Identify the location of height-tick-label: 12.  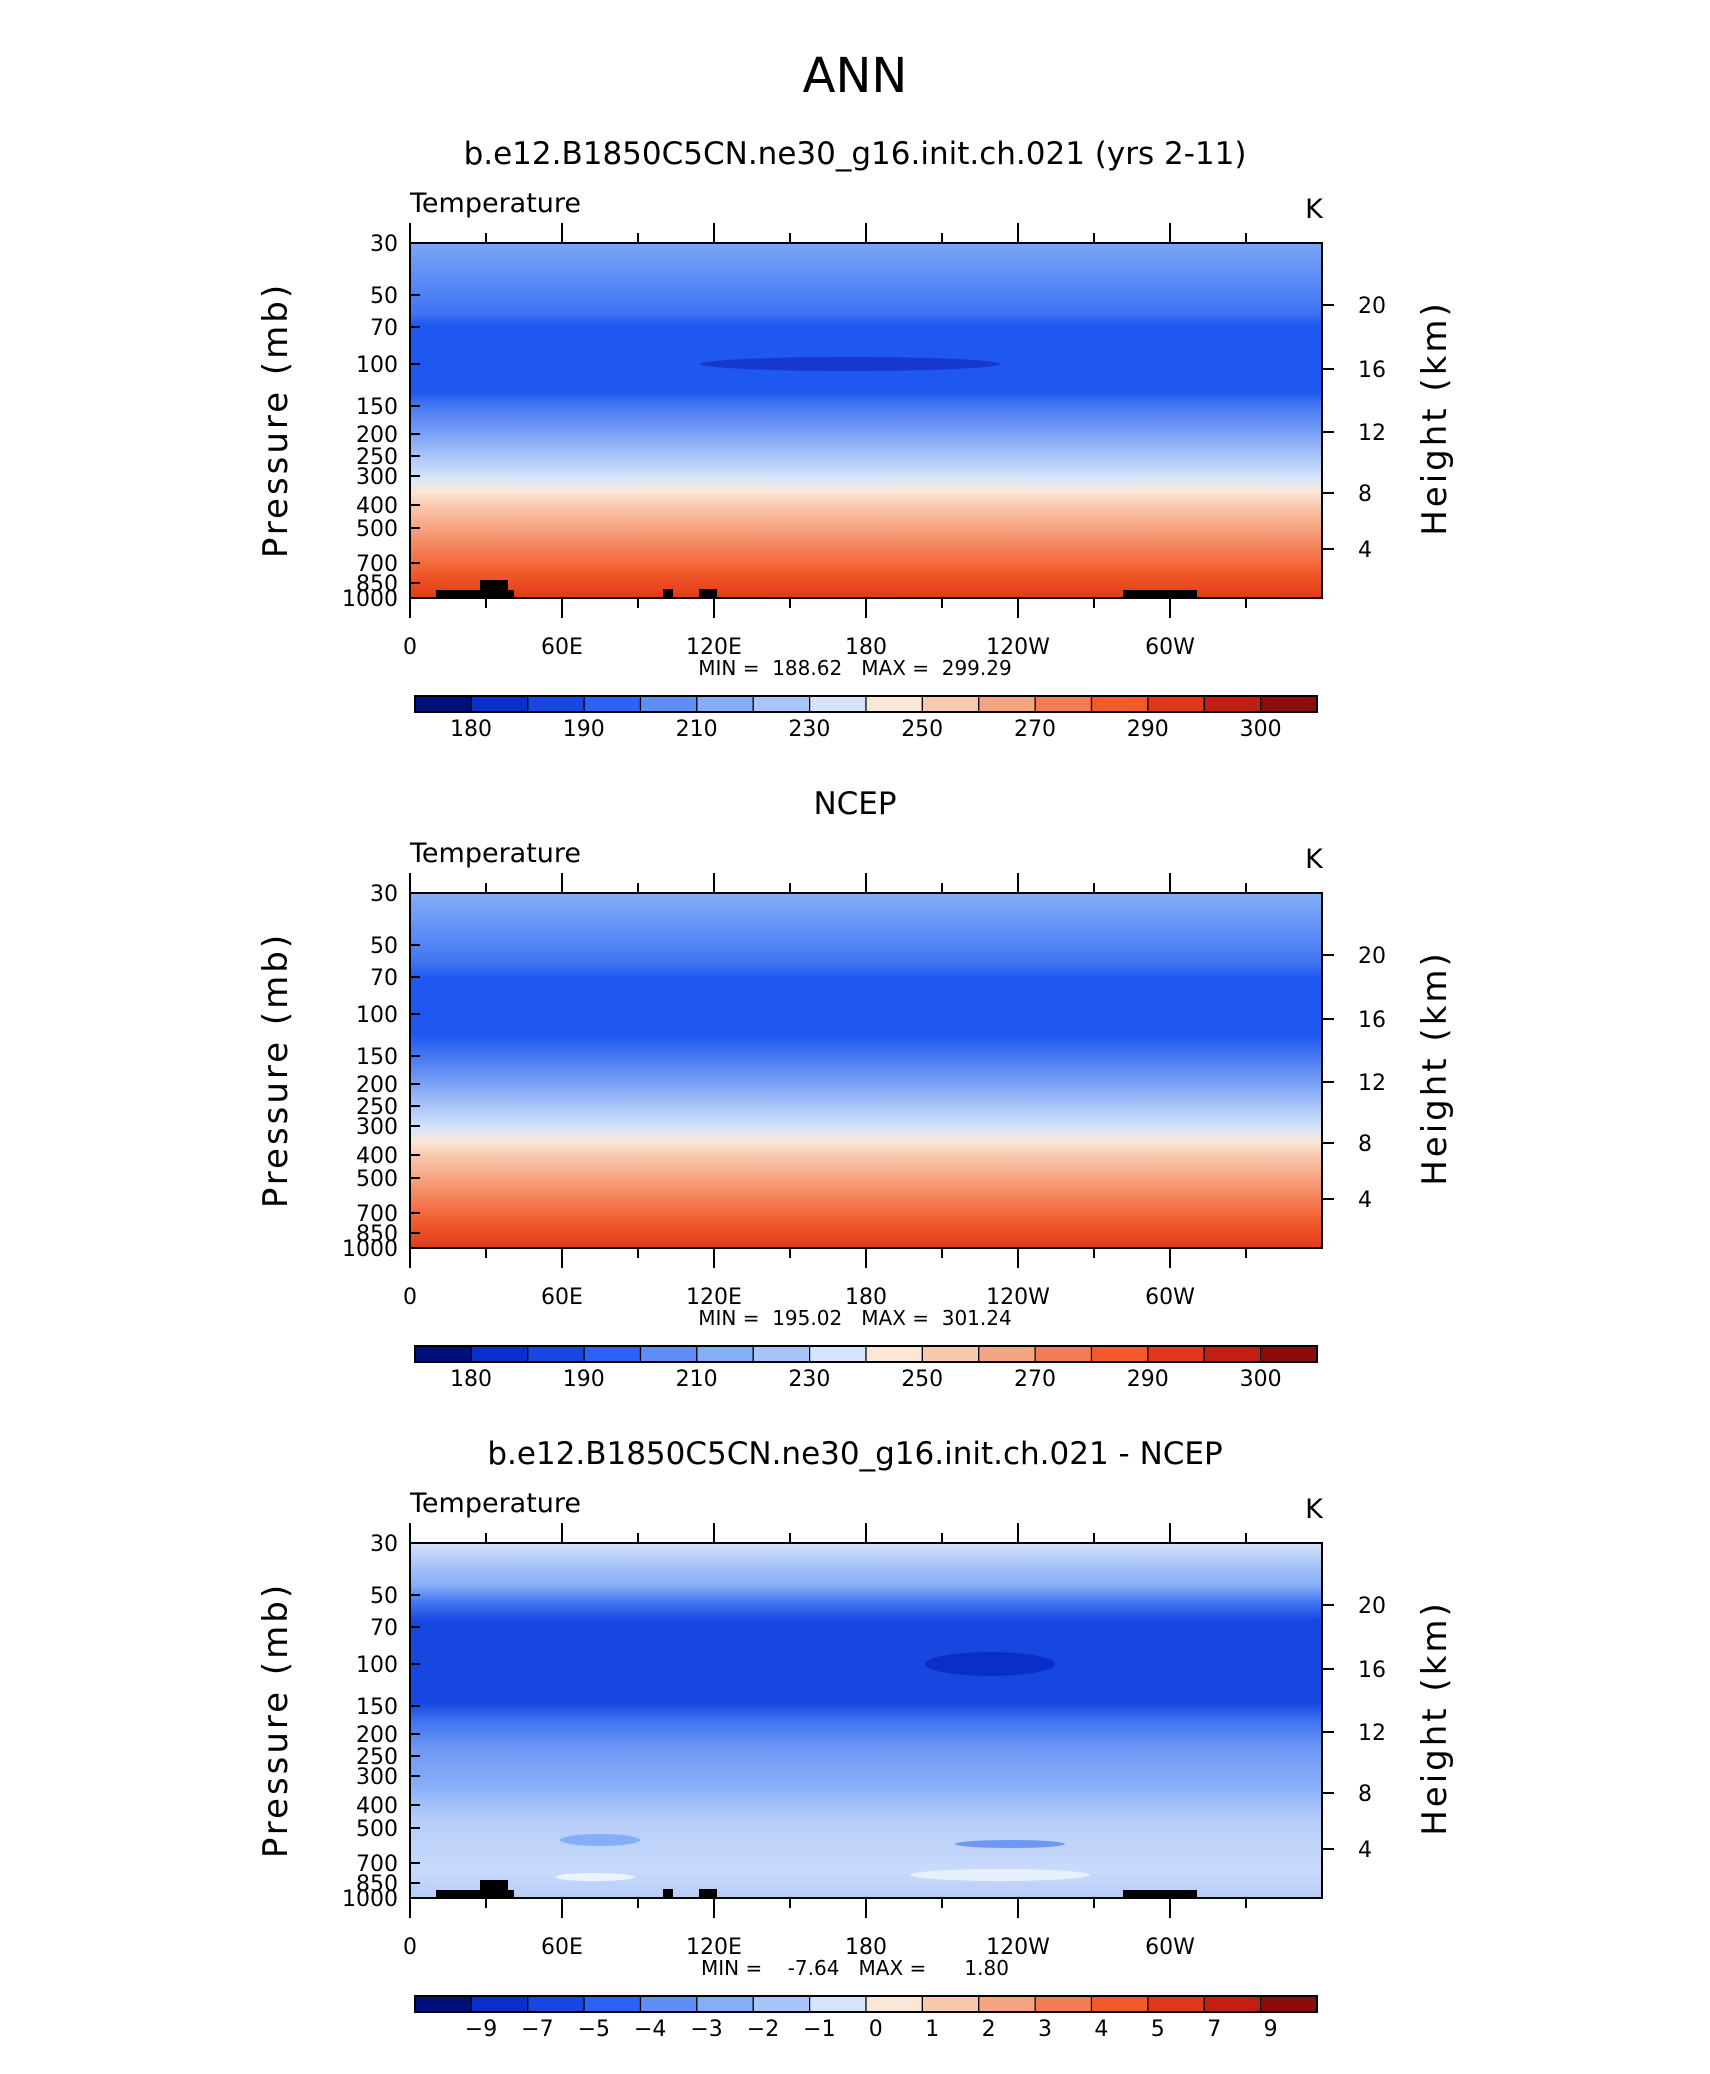
(1372, 433).